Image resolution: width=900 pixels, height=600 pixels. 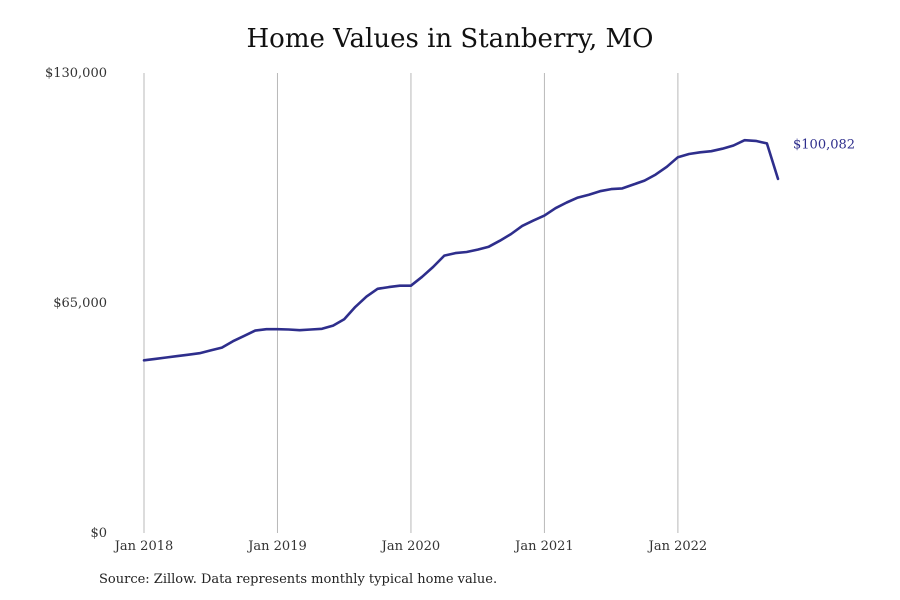 What do you see at coordinates (143, 546) in the screenshot?
I see `x-tick-label: Jan 2018` at bounding box center [143, 546].